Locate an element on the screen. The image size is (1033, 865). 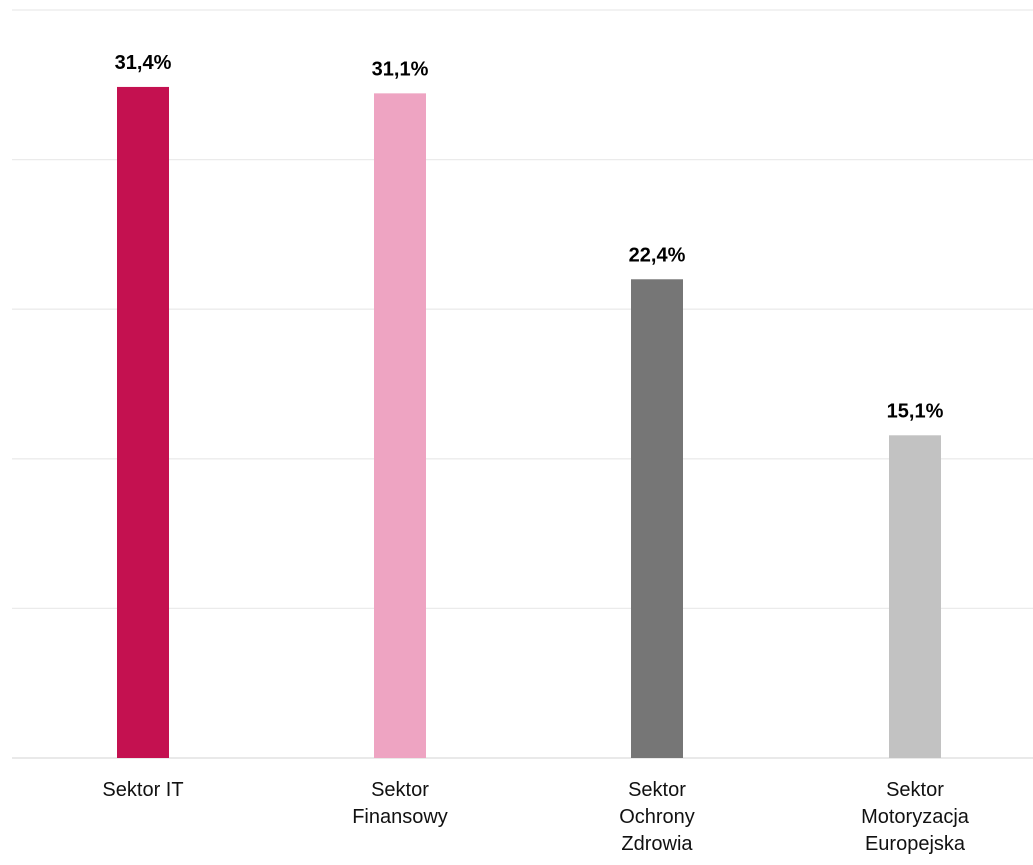
category-label-line: Motoryzacja is located at coordinates (915, 817).